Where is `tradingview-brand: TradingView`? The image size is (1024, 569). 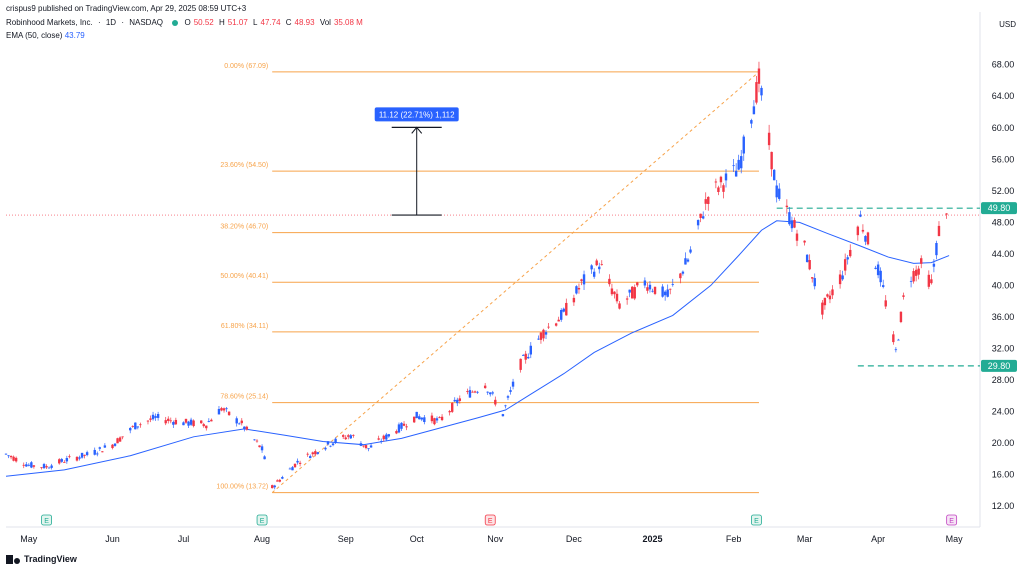
tradingview-brand: TradingView is located at coordinates (41, 559).